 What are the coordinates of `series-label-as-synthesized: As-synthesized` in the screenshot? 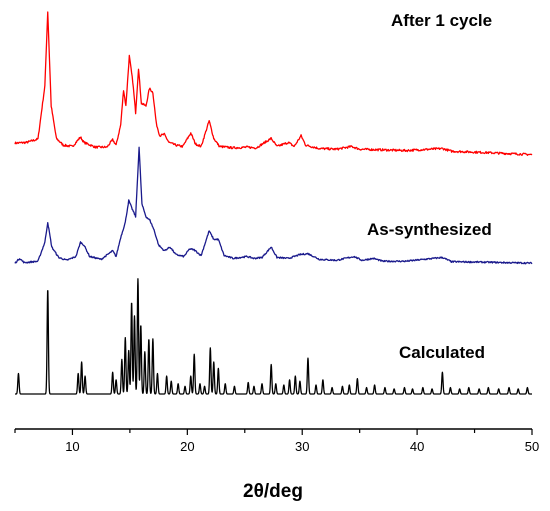 It's located at (429, 229).